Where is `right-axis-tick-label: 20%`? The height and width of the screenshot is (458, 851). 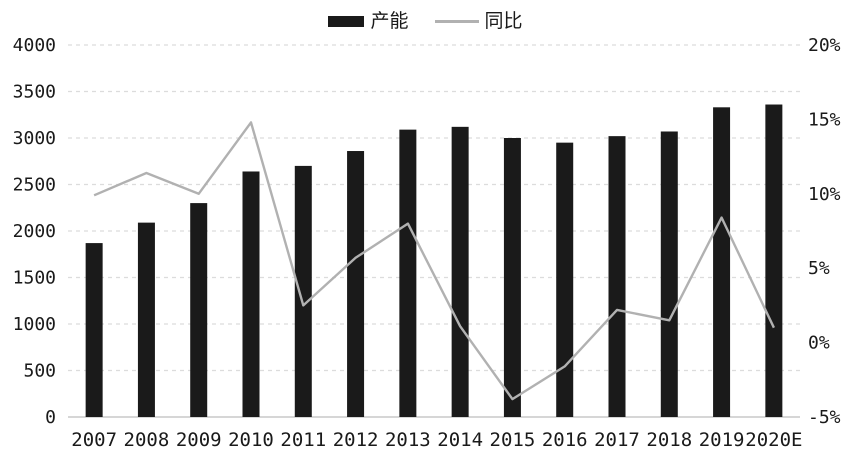
right-axis-tick-label: 20% is located at coordinates (824, 45).